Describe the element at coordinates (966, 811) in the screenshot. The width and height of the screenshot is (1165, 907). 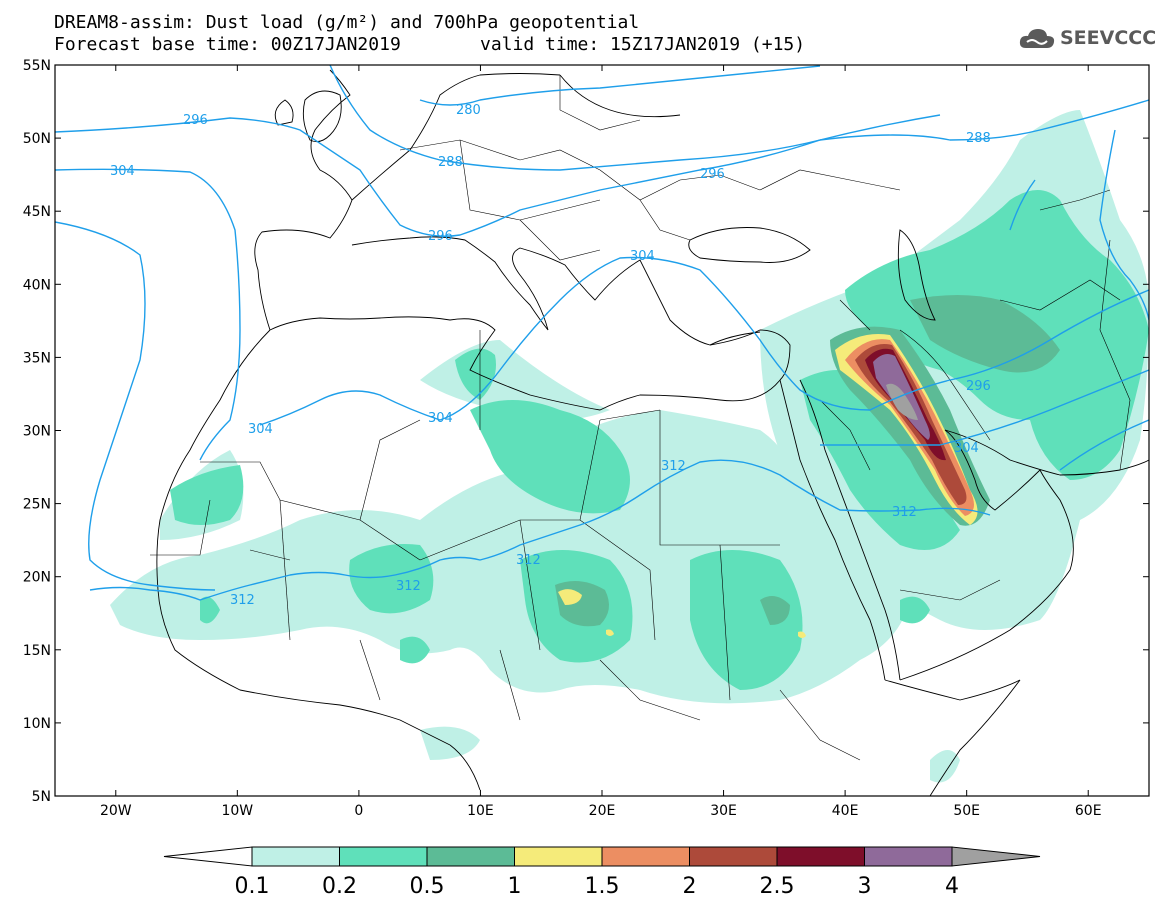
I see `lon-tick-label: 50E` at that location.